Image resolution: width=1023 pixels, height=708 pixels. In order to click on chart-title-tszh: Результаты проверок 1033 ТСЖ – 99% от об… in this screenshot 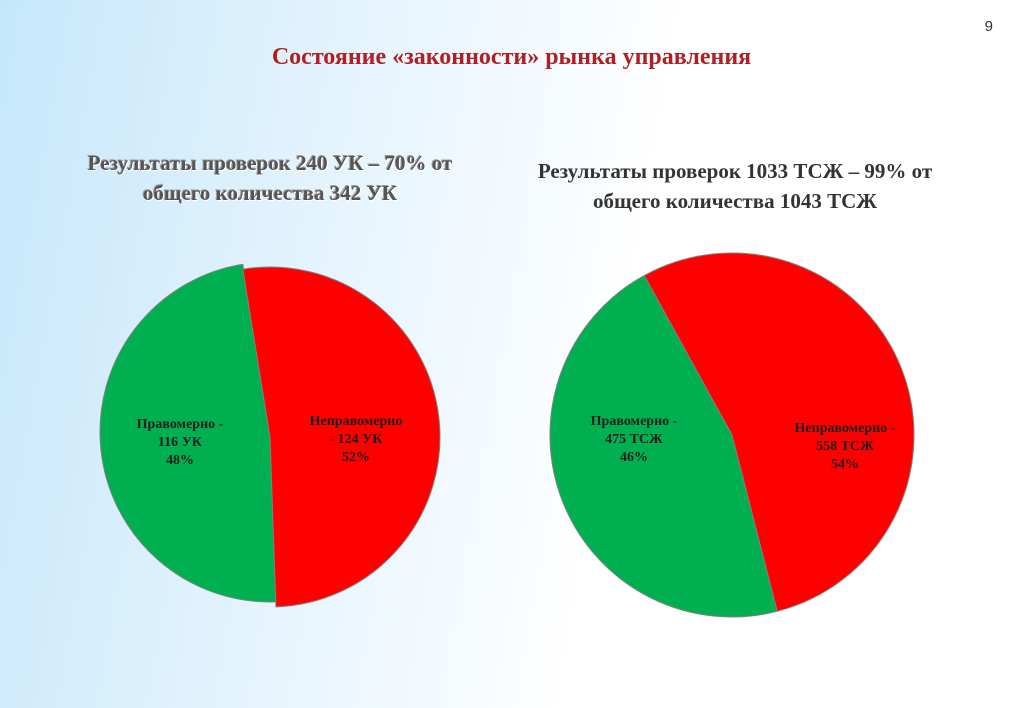, I will do `click(735, 186)`.